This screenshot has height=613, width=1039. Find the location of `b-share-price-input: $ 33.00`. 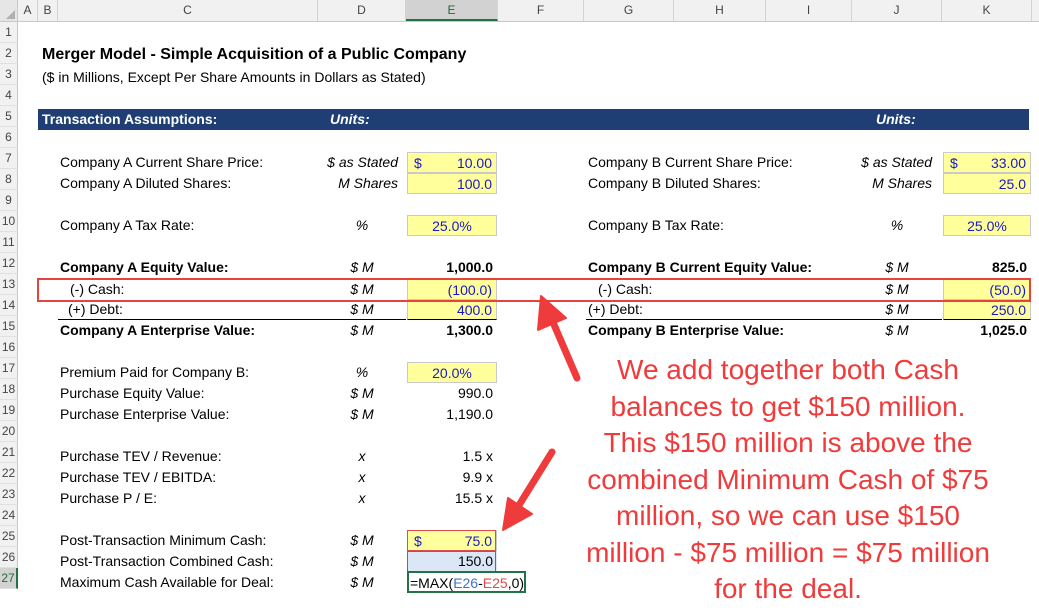

b-share-price-input: $ 33.00 is located at coordinates (987, 162).